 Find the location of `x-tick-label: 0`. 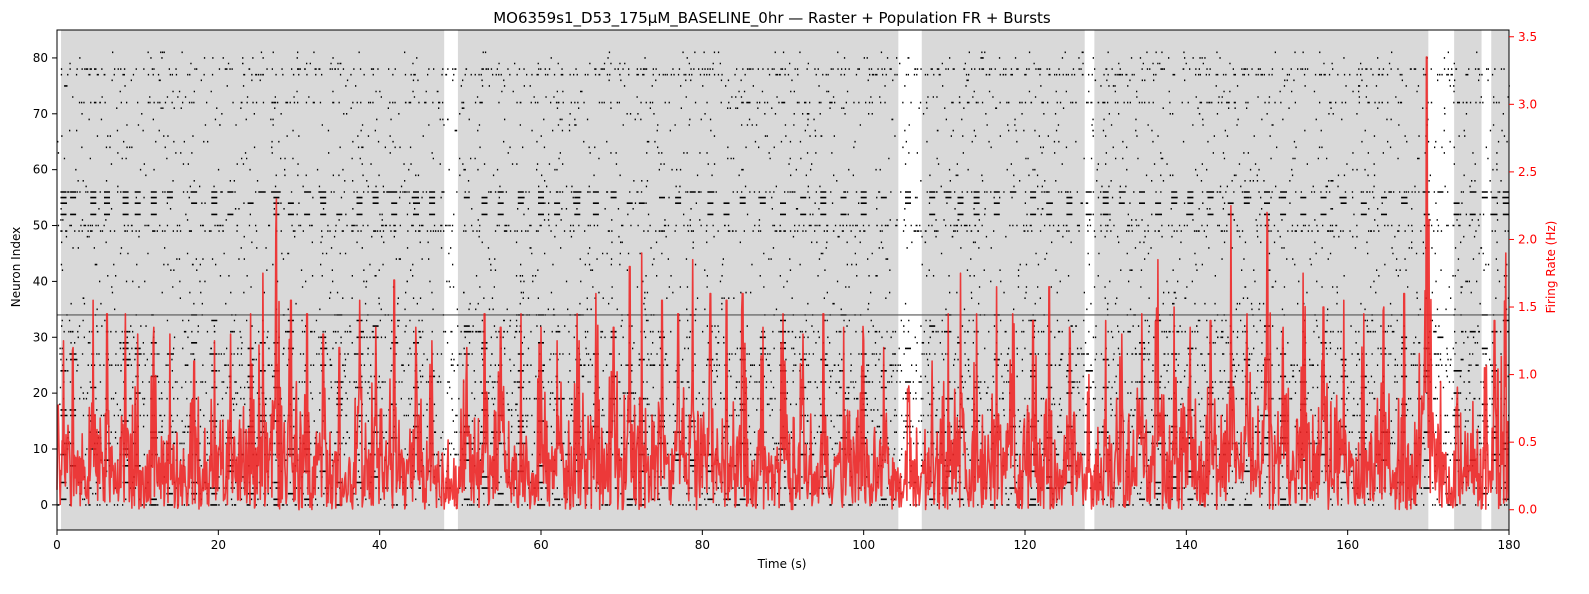

x-tick-label: 0 is located at coordinates (57, 545).